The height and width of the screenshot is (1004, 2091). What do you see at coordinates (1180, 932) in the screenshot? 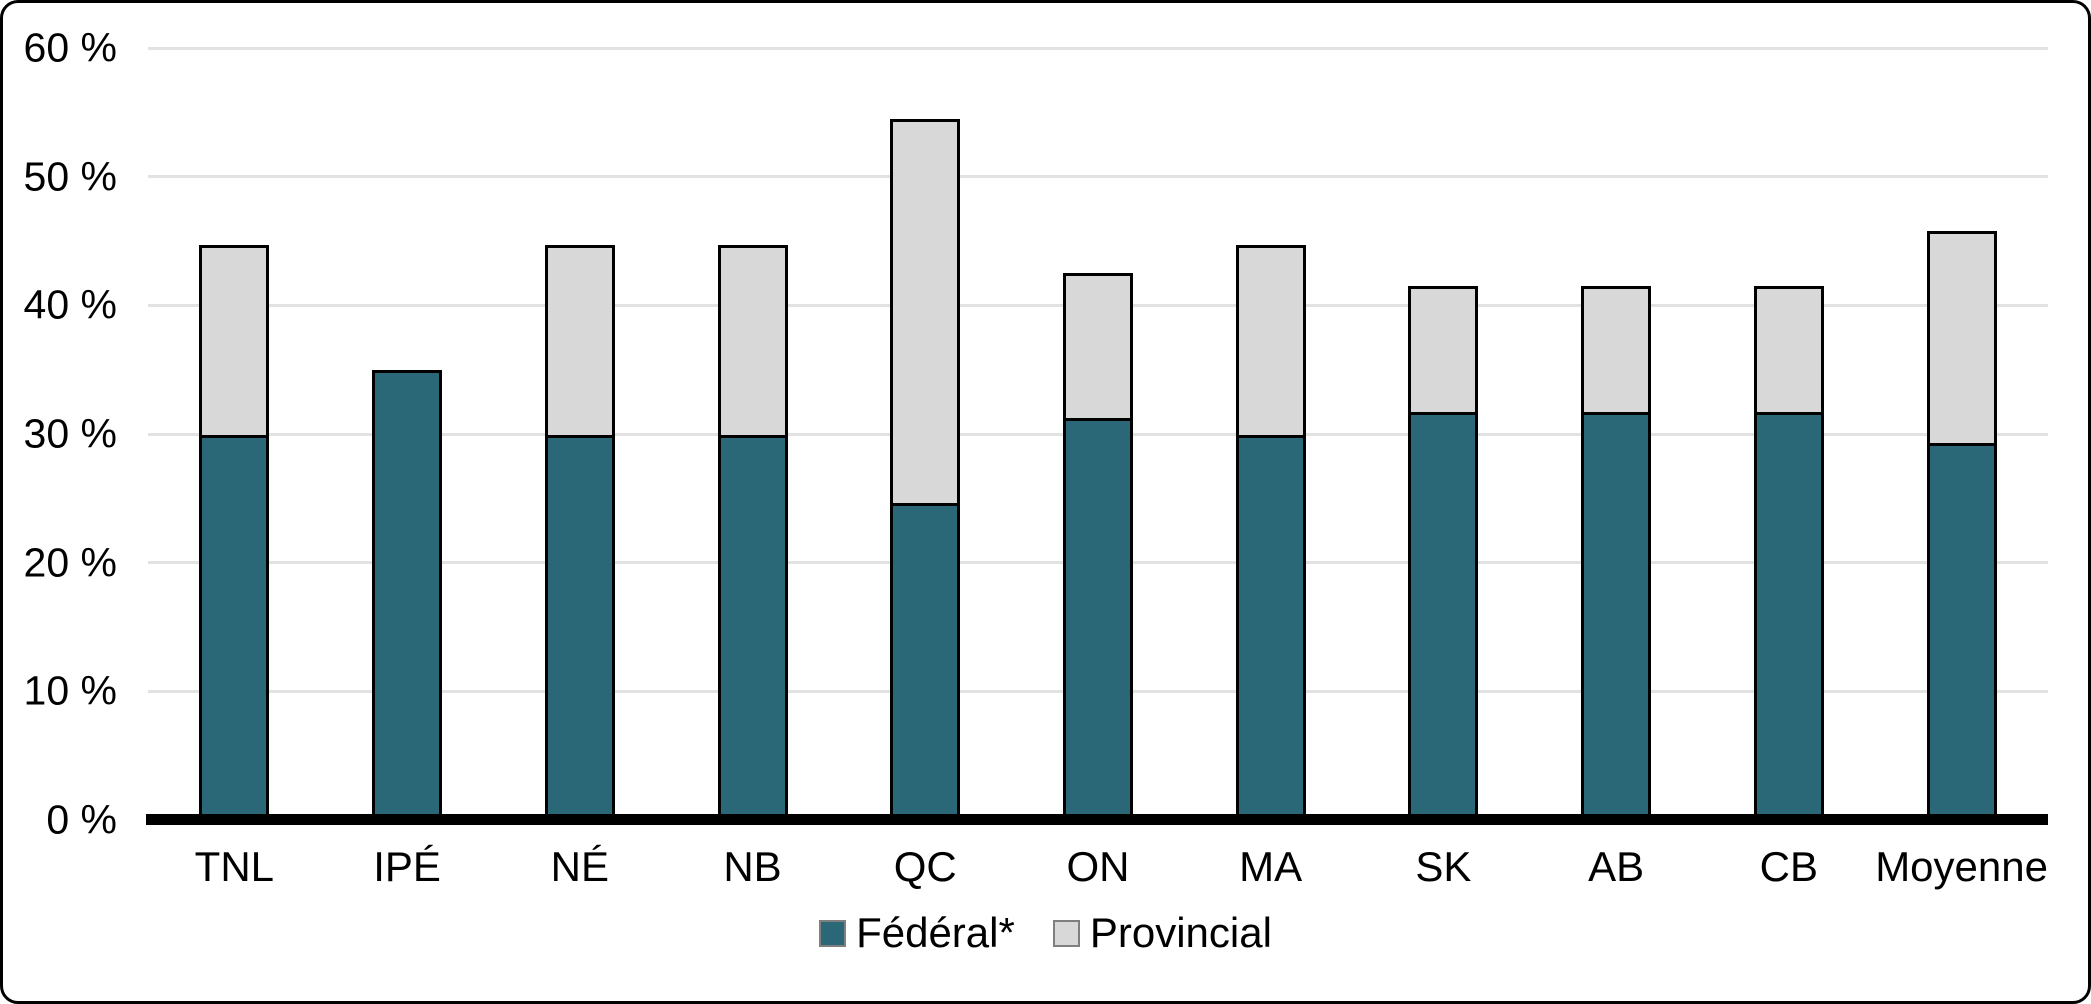
I see `legend-label-provincial: Provincial` at bounding box center [1180, 932].